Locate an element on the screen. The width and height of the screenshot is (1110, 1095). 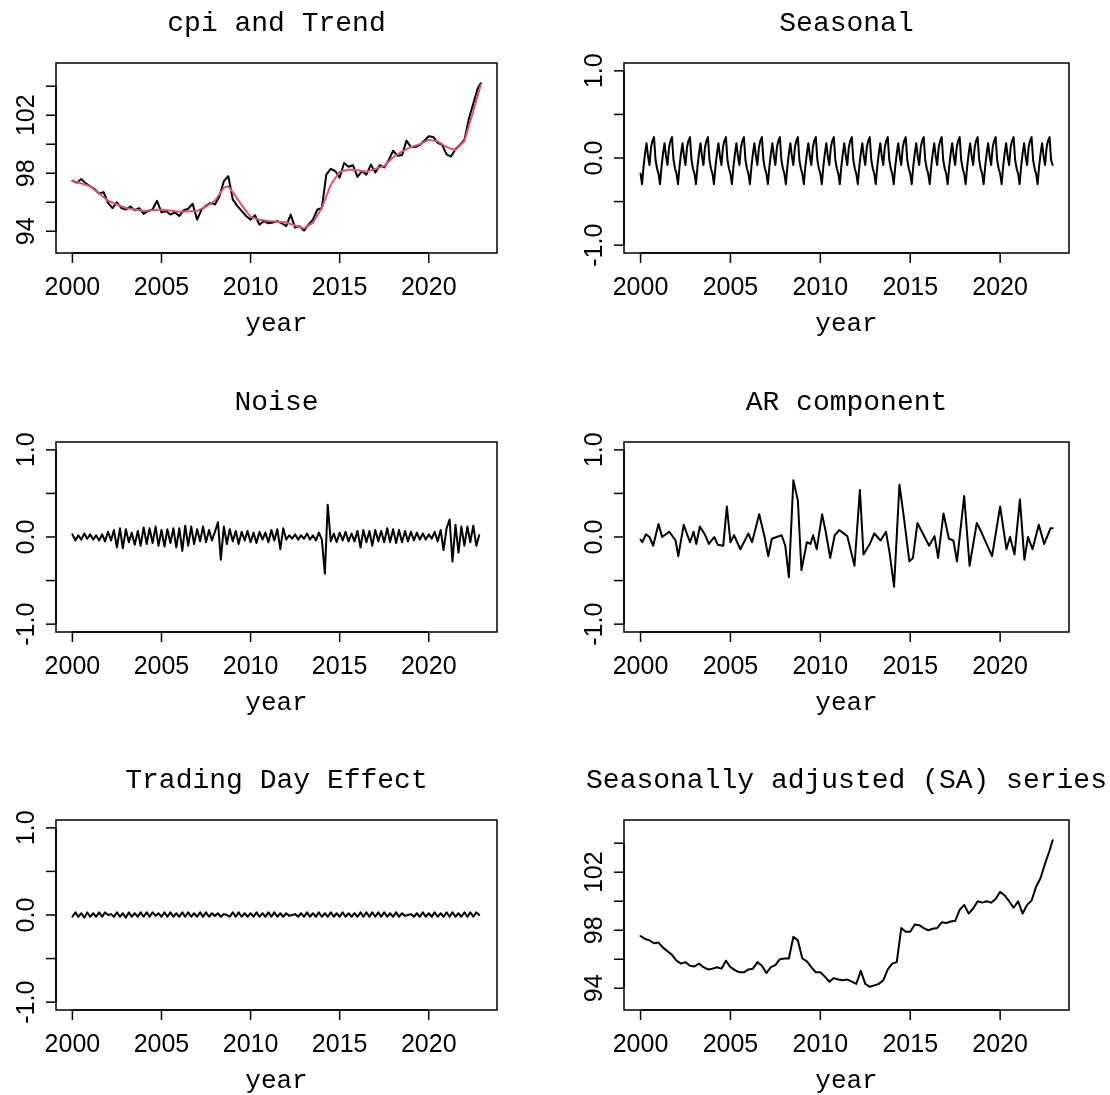
chart-title: Noise is located at coordinates (276, 402).